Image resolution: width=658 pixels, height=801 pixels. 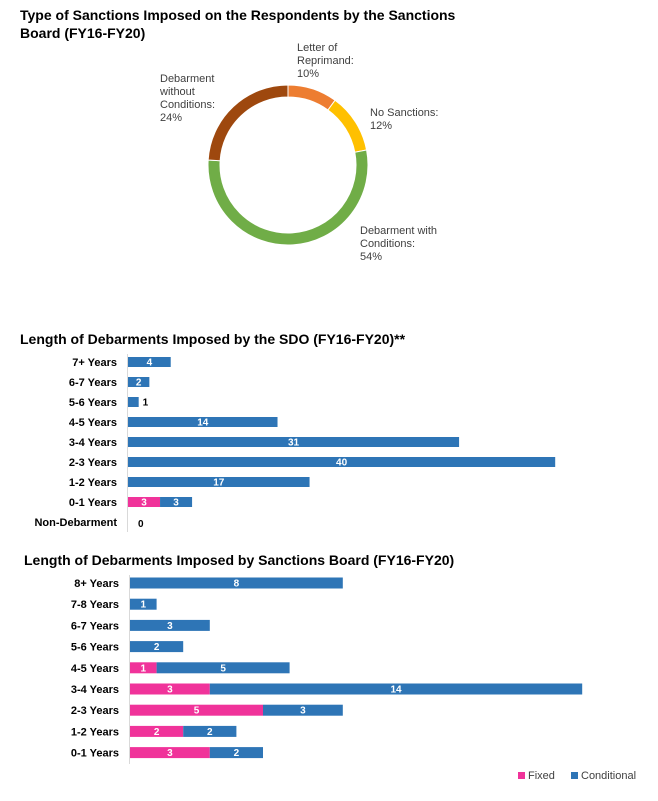 I want to click on sb-category-label: 2-3 Years, so click(x=95, y=711).